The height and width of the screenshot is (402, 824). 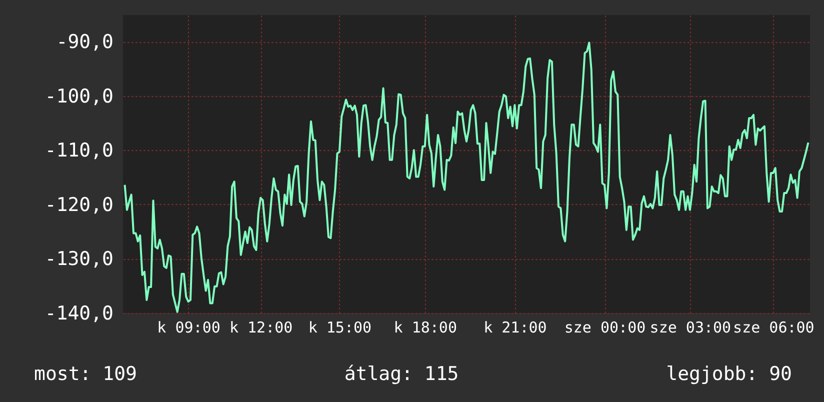 I want to click on y-tick-label: -120,0, so click(x=79, y=205).